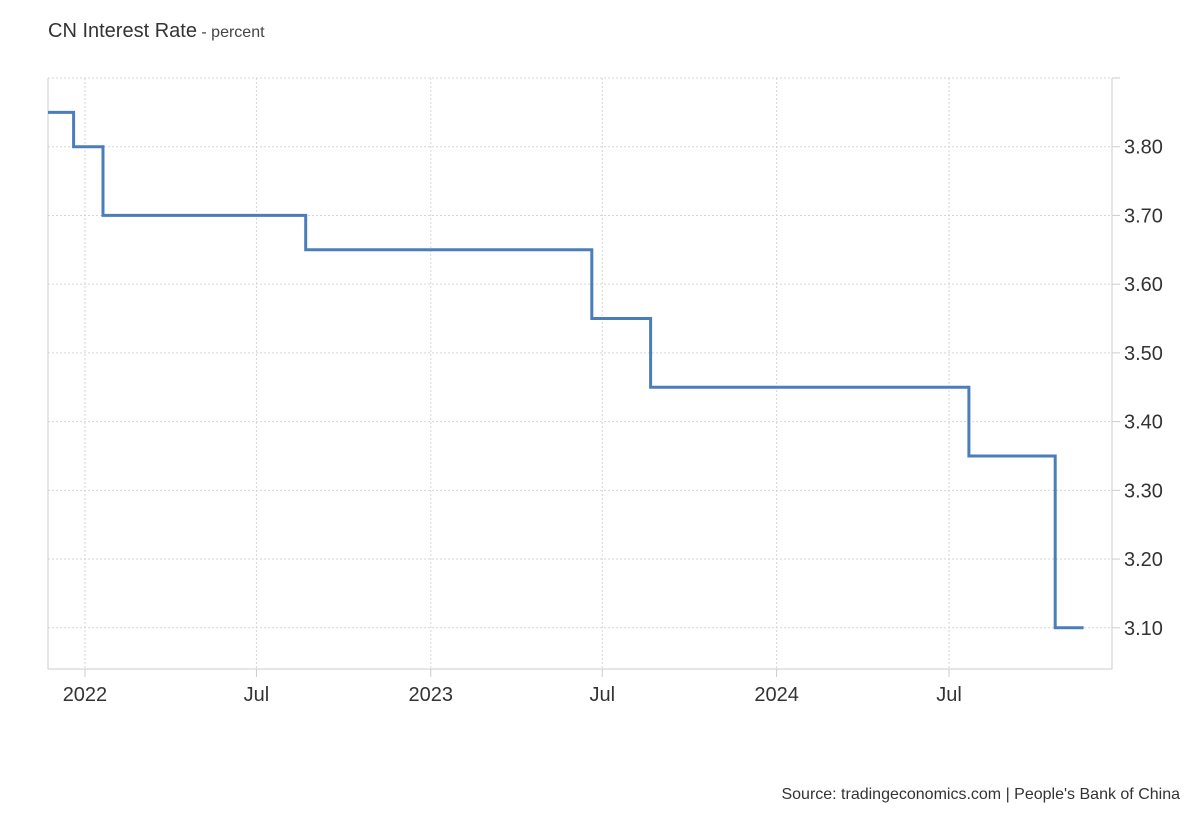 The image size is (1200, 820). Describe the element at coordinates (1143, 423) in the screenshot. I see `y-tick-label: 3.40` at that location.